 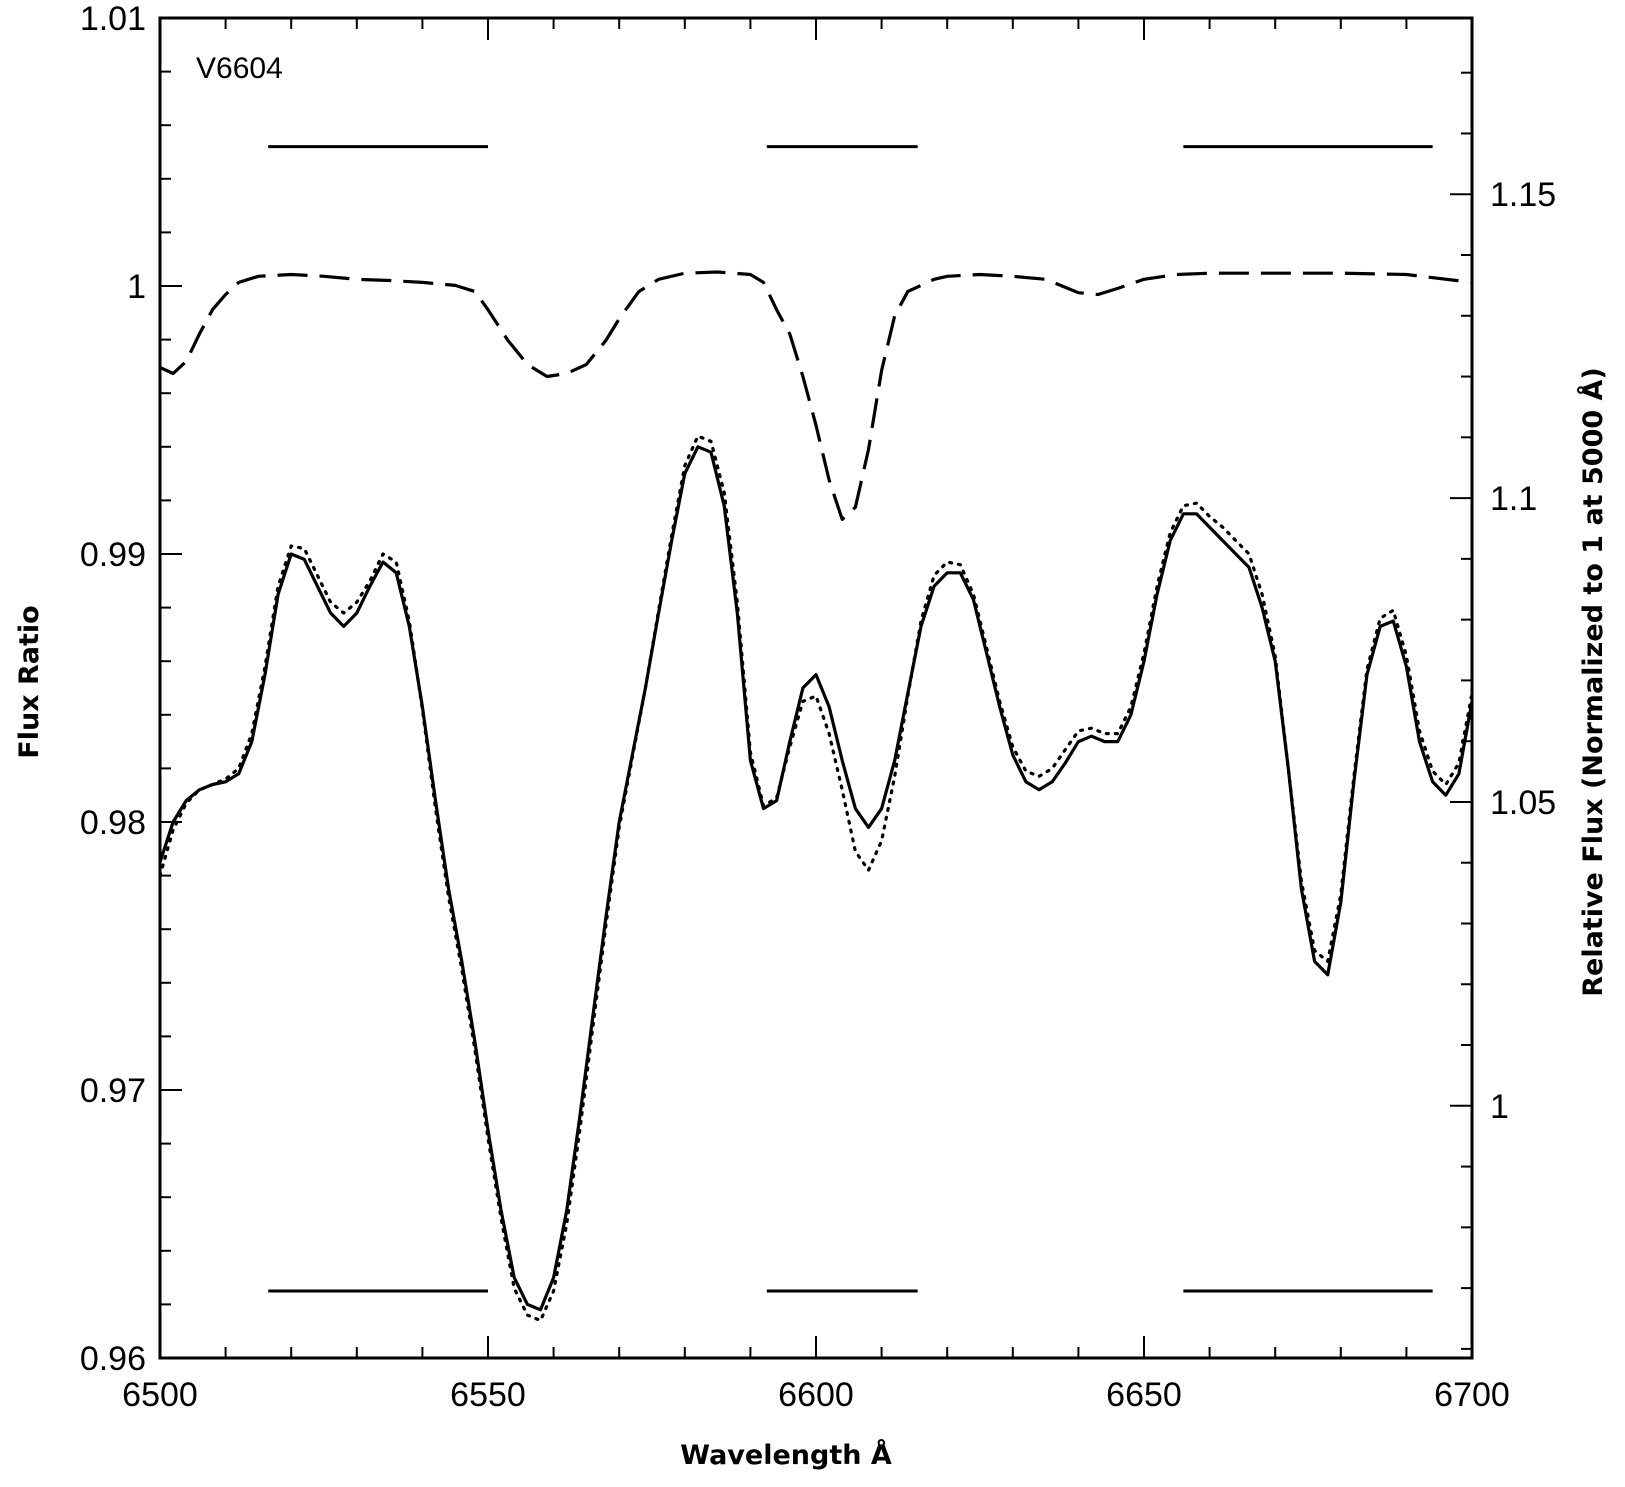 I want to click on left-y-axis-title: Flux Ratio, so click(x=29, y=681).